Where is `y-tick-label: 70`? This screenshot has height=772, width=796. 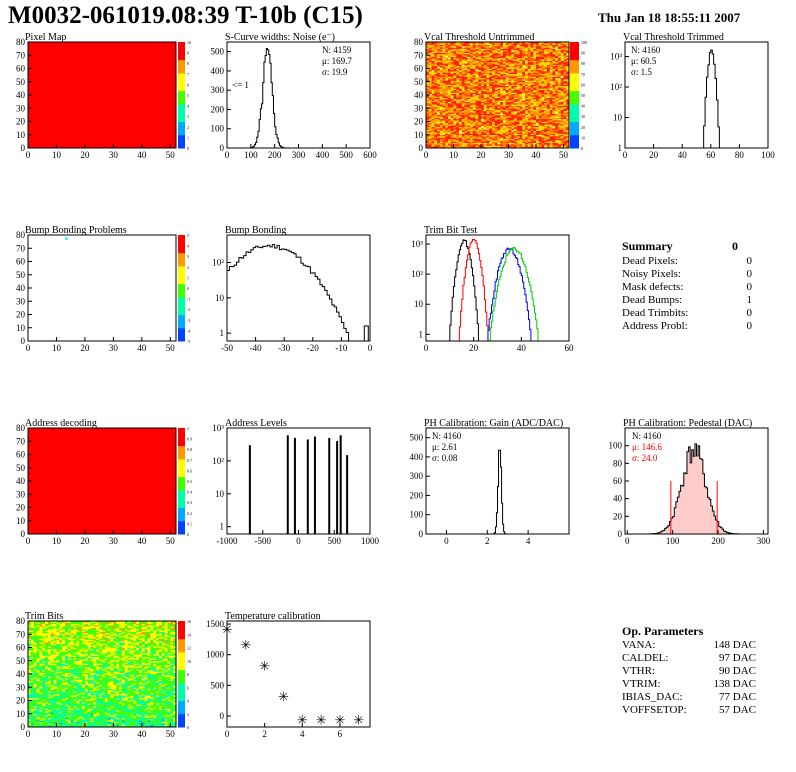
y-tick-label: 70 is located at coordinates (21, 55).